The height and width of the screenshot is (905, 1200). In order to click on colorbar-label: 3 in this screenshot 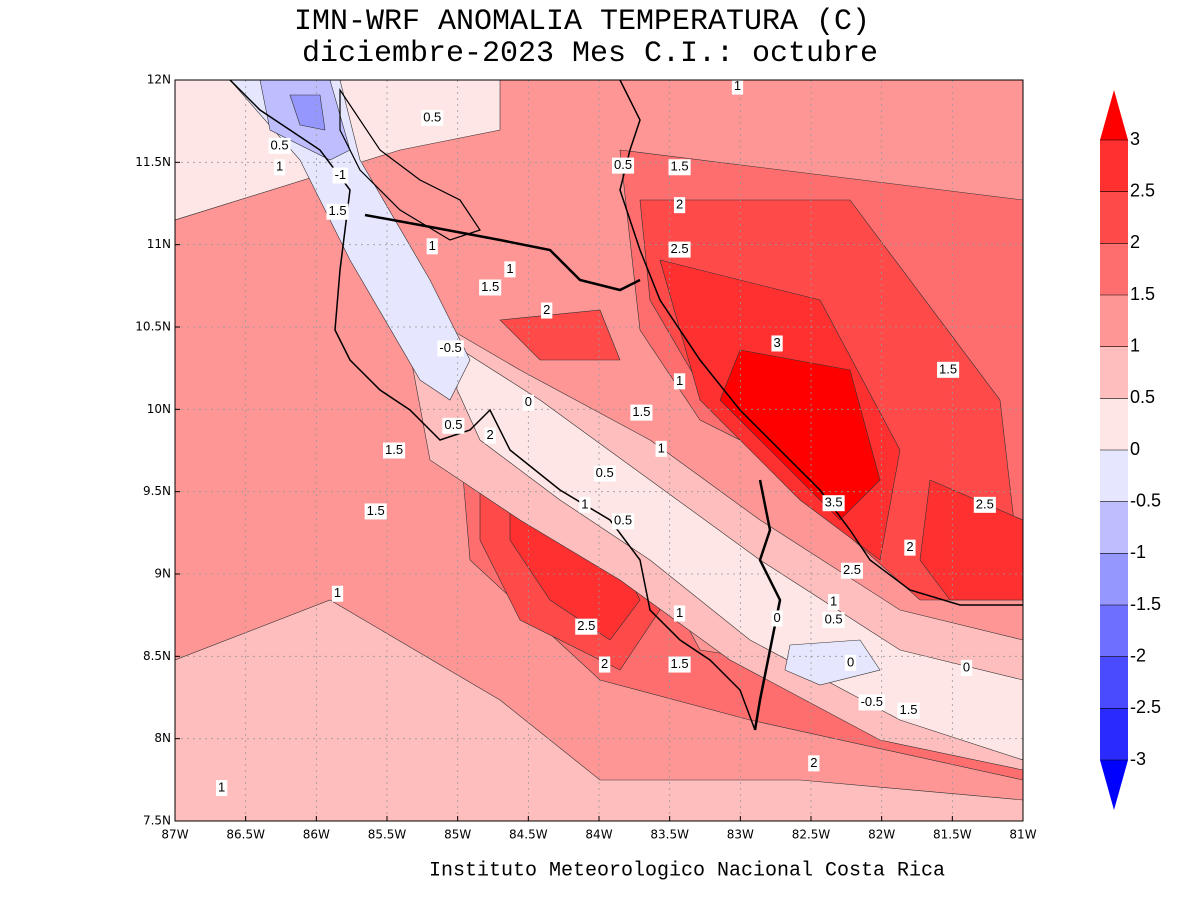, I will do `click(1135, 139)`.